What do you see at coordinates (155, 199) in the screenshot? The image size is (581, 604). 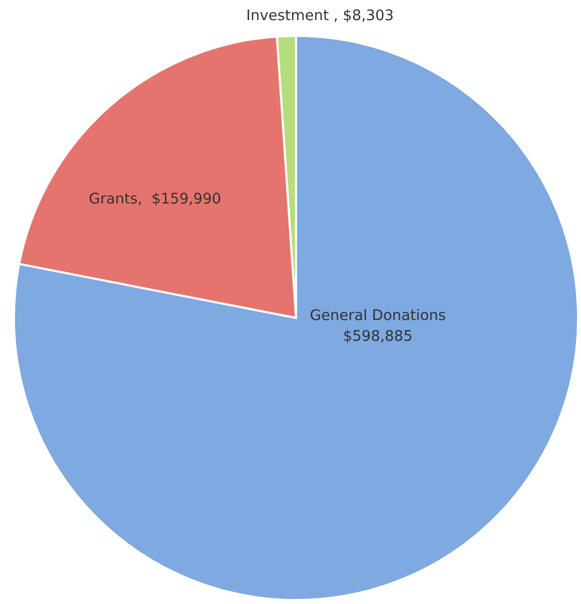 I see `slice-label: Grants, $159,990` at bounding box center [155, 199].